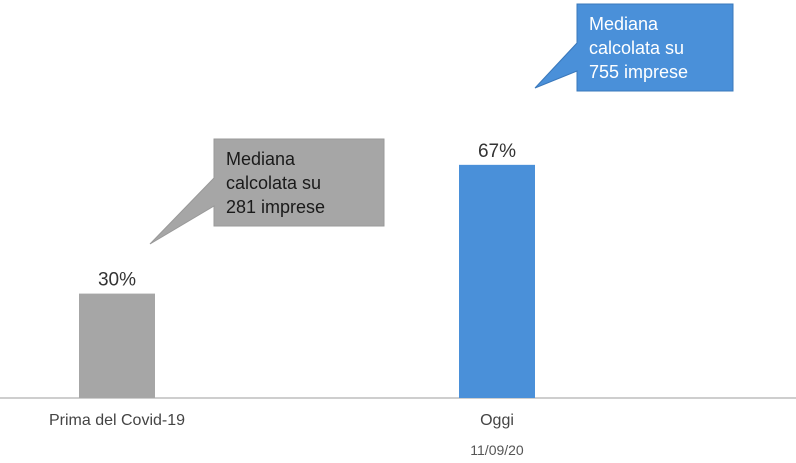 The height and width of the screenshot is (463, 796). I want to click on value-label-oggi: 67%, so click(497, 151).